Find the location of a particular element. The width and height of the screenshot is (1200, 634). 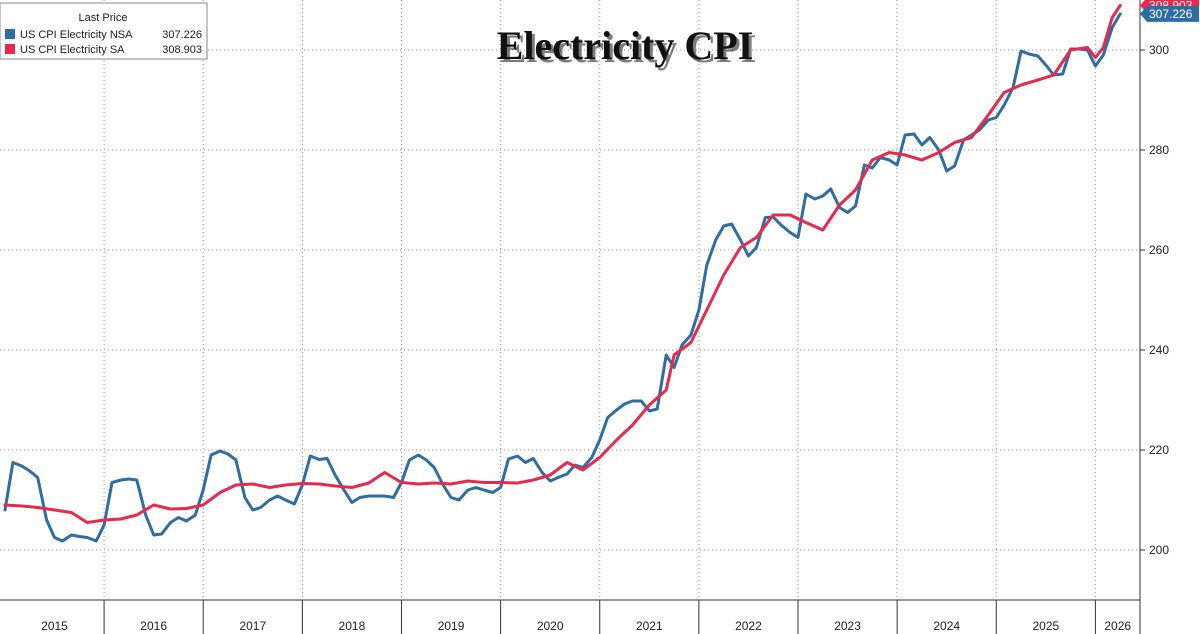

x-tick-label: 2025 is located at coordinates (1045, 626).